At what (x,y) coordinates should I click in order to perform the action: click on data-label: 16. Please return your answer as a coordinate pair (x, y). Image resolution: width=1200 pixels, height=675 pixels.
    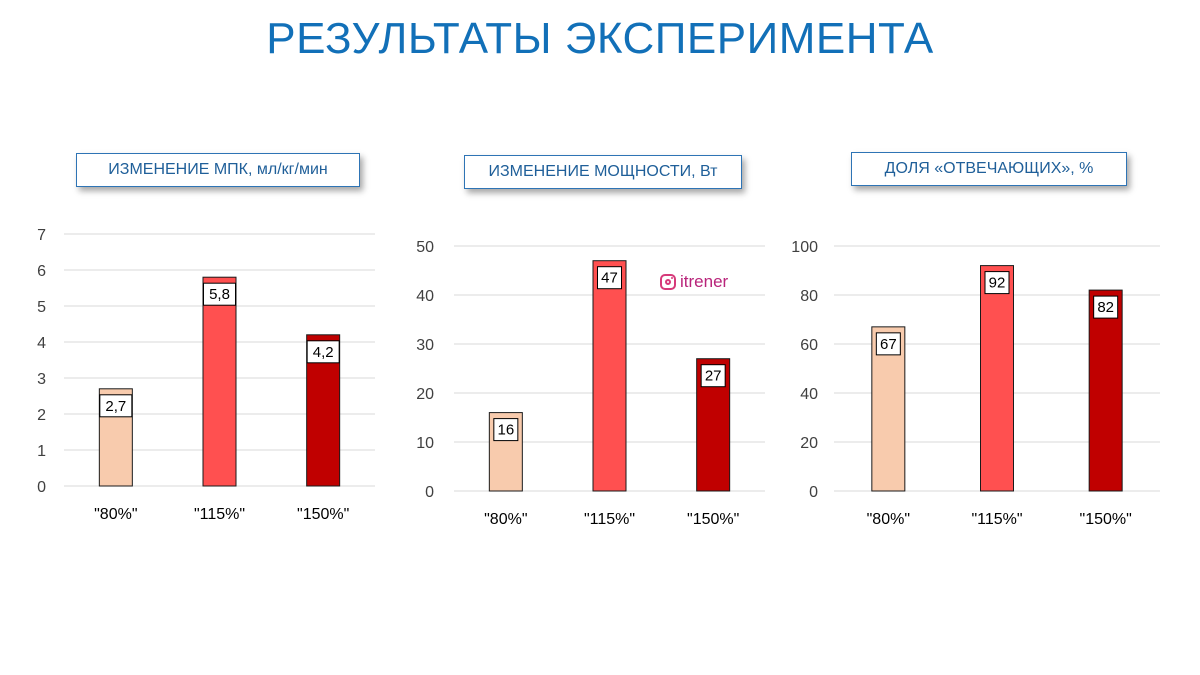
    Looking at the image, I should click on (505, 430).